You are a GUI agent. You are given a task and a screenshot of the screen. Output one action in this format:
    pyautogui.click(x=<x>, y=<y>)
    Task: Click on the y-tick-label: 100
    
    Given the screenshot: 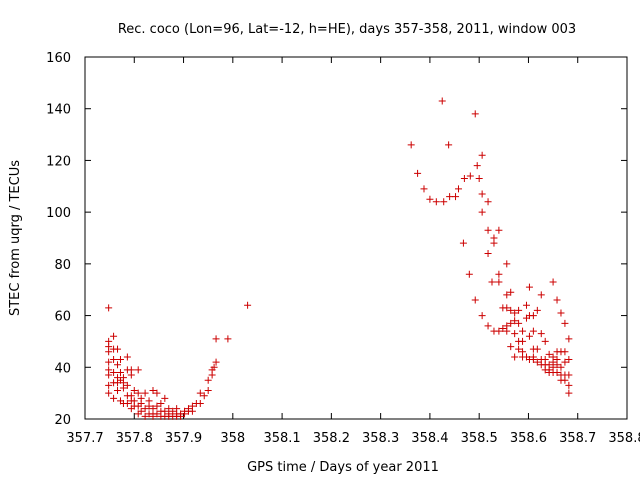 What is the action you would take?
    pyautogui.click(x=58, y=213)
    